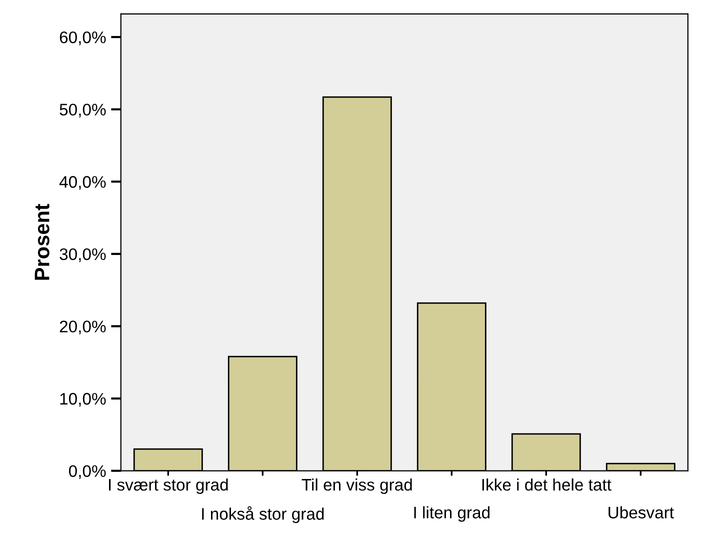 The image size is (707, 535). Describe the element at coordinates (42, 242) in the screenshot. I see `y-axis-title: Prosent` at that location.